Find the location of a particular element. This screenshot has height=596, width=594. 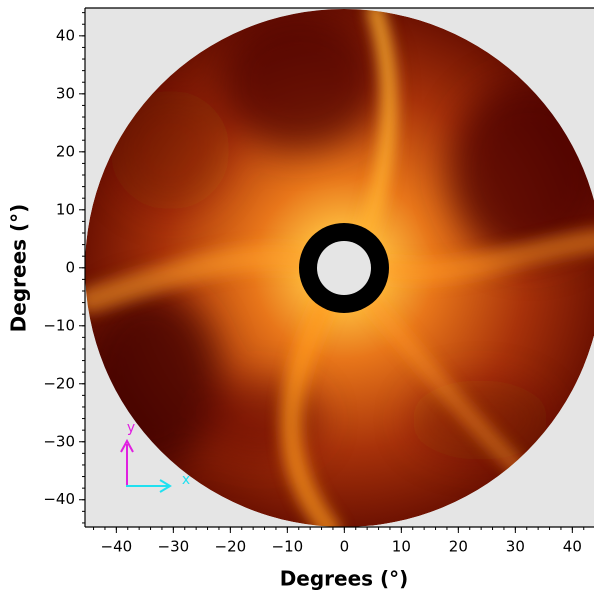

compass-y-label: y is located at coordinates (131, 428).